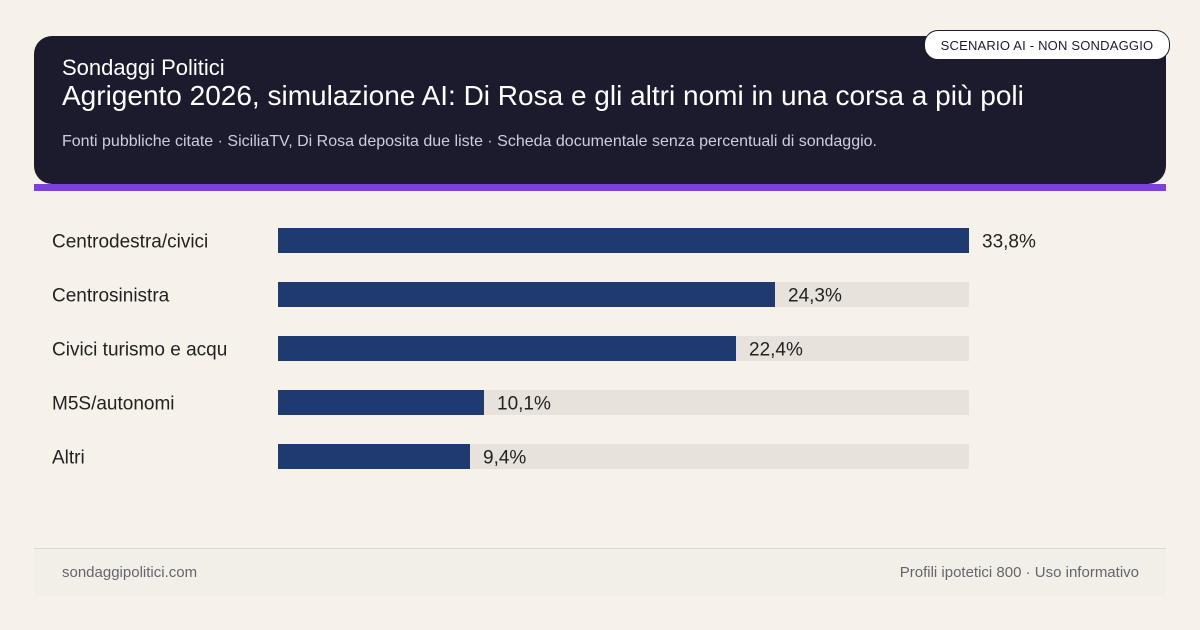 The width and height of the screenshot is (1200, 630). Describe the element at coordinates (776, 350) in the screenshot. I see `value-label: 22,4%` at that location.